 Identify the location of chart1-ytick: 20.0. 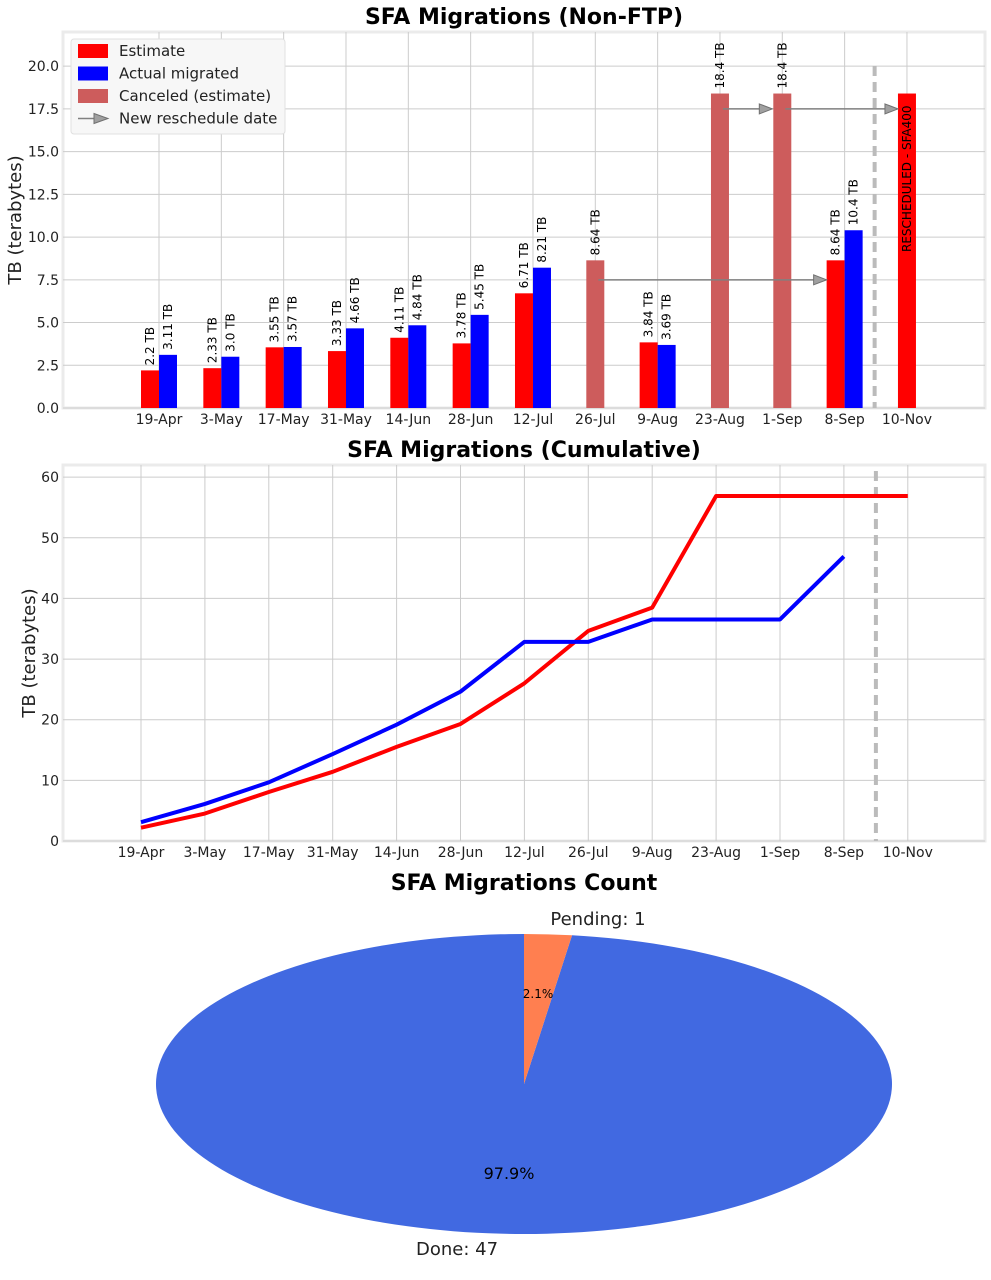
(43, 67).